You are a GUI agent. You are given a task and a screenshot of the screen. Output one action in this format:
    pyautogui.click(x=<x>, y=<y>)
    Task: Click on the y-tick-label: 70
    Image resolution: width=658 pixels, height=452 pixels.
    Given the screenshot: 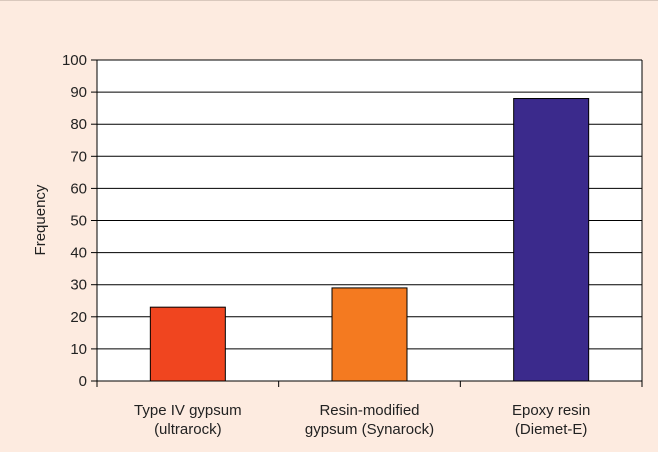 What is the action you would take?
    pyautogui.click(x=78, y=156)
    